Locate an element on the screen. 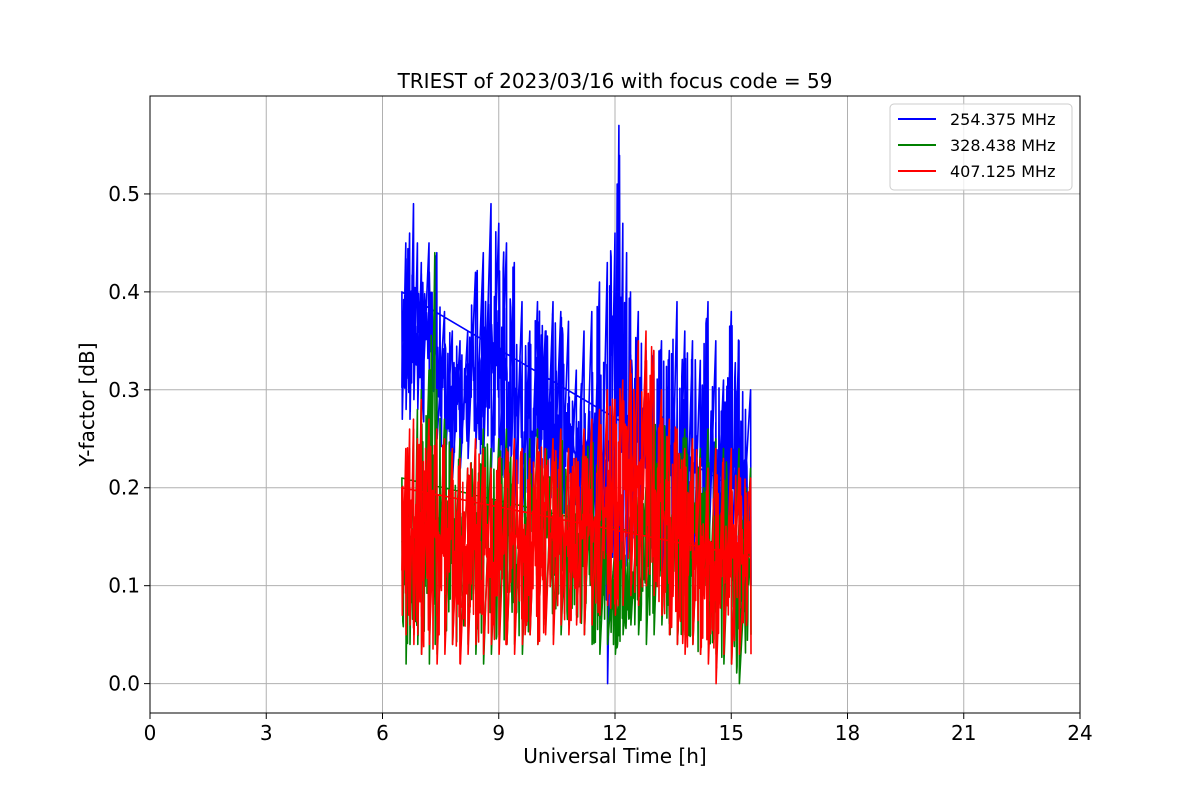 This screenshot has width=1200, height=800. x-tick-label: 0 is located at coordinates (150, 733).